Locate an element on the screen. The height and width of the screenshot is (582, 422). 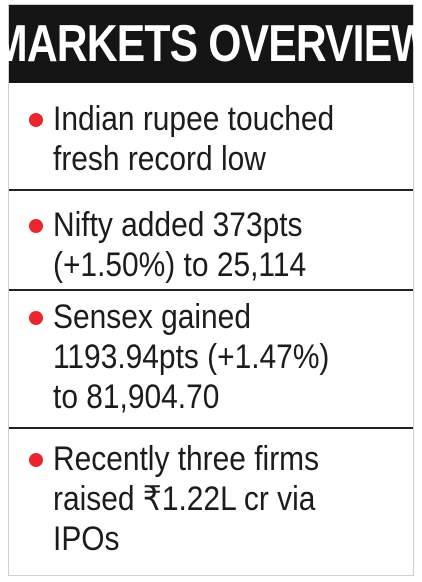
bullet-text: Nifty added 373pts (+1.50%) to 25,114 is located at coordinates (180, 245).